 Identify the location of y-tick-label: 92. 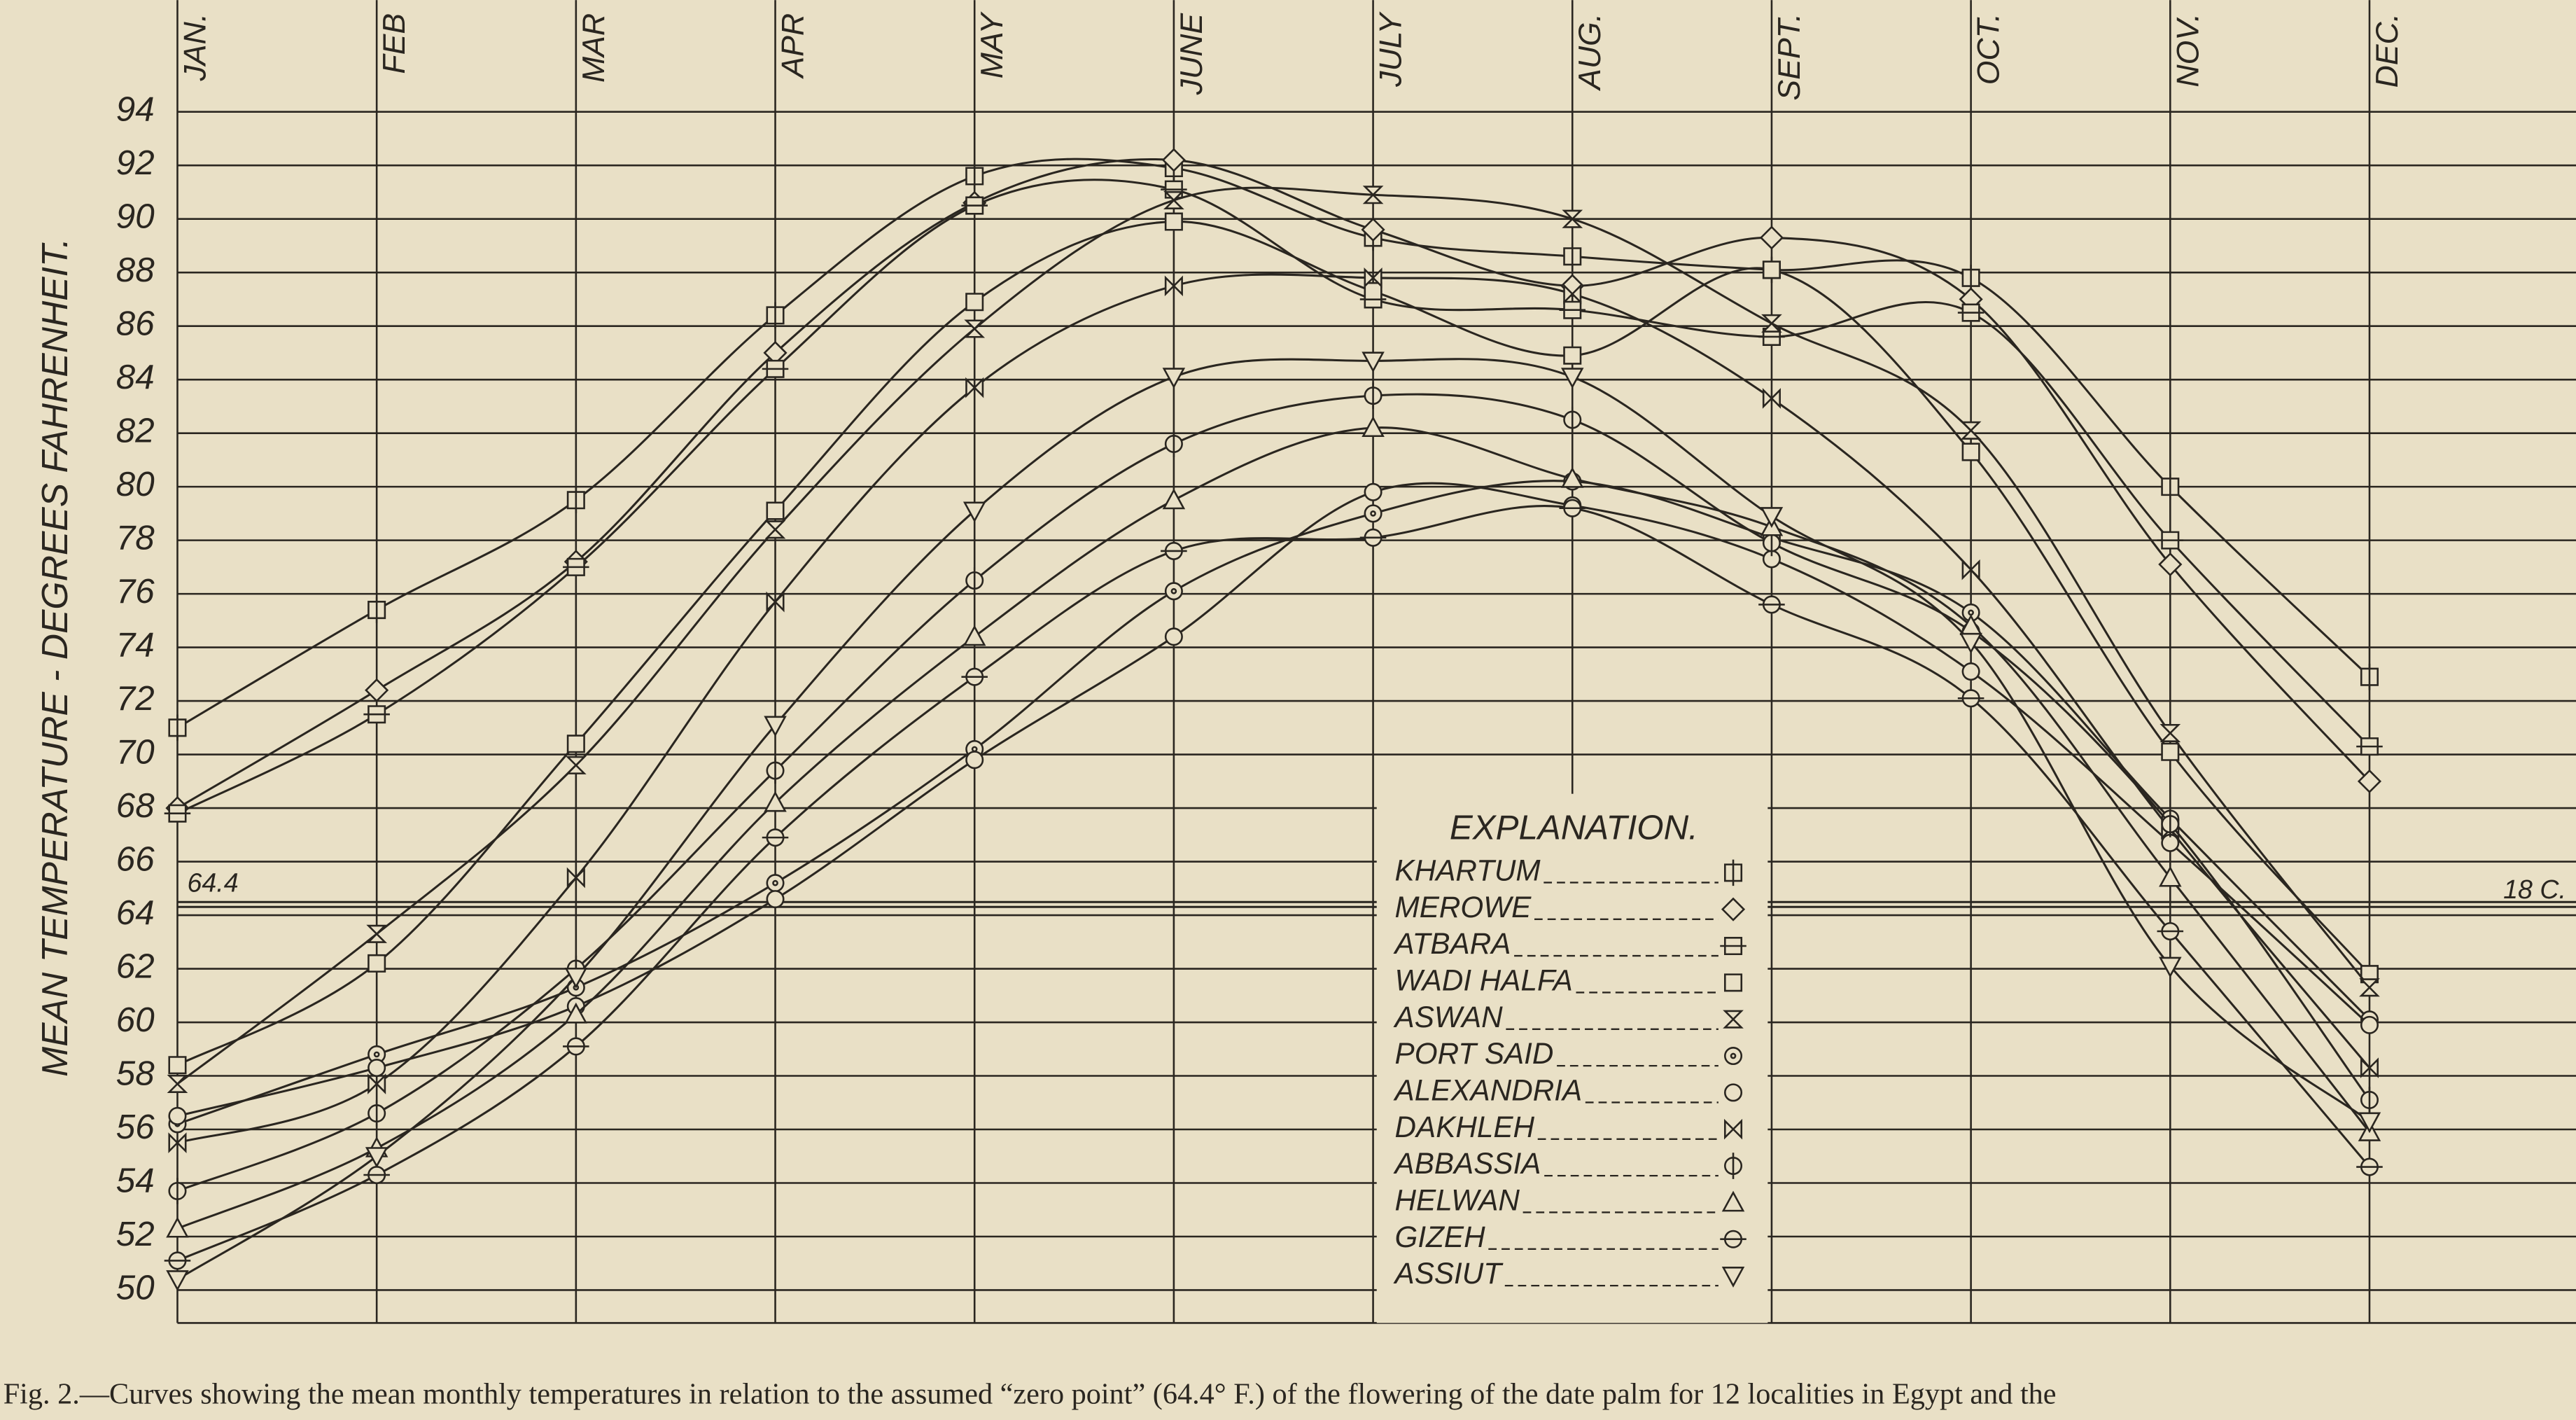
(135, 163).